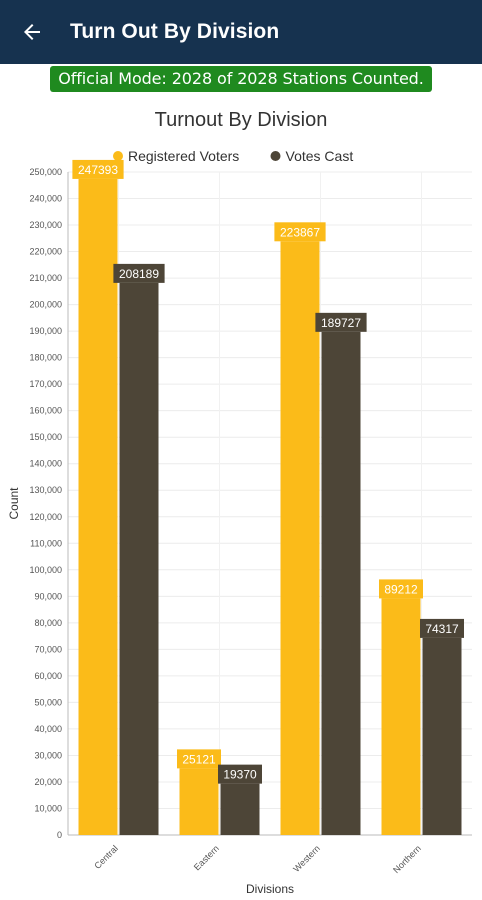 The height and width of the screenshot is (900, 482). I want to click on y-tick-label: 190,000, so click(45, 331).